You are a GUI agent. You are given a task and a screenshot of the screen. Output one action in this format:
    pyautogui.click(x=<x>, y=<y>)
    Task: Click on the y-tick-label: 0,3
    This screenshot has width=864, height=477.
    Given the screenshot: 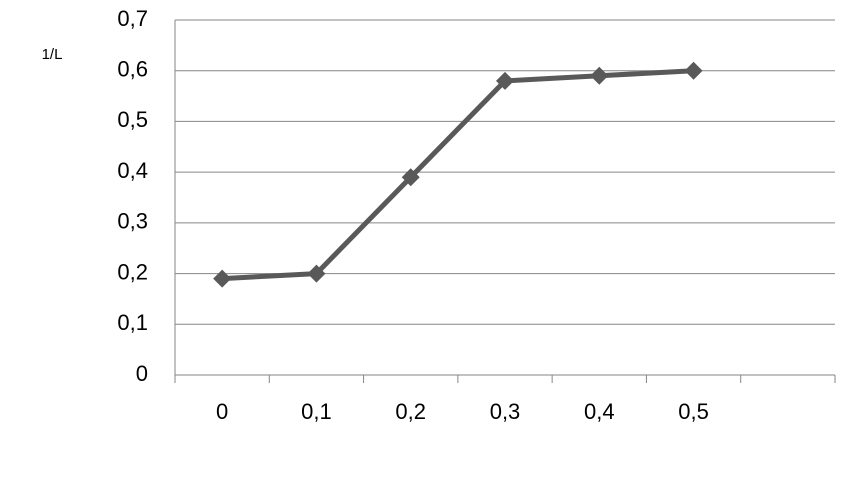 What is the action you would take?
    pyautogui.click(x=132, y=221)
    